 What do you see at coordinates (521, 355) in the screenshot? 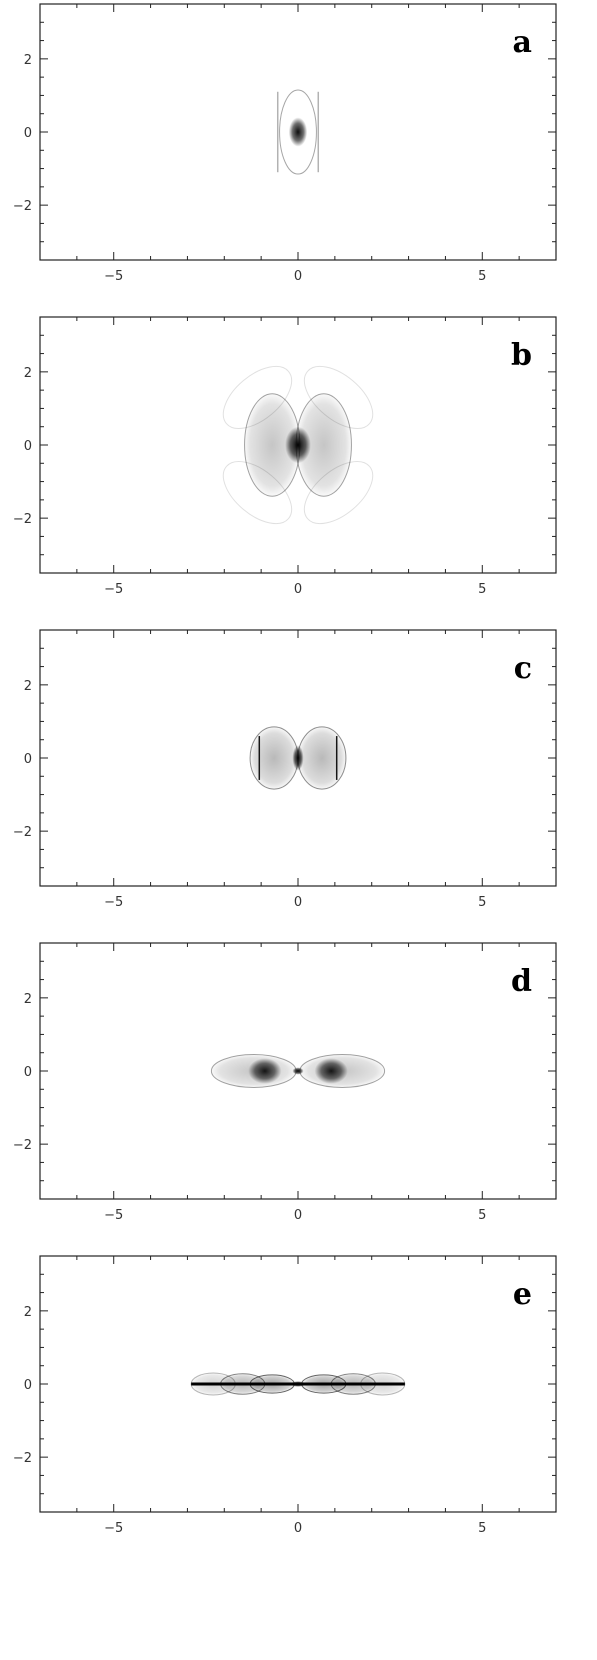
I see `panel-letter: b` at bounding box center [521, 355].